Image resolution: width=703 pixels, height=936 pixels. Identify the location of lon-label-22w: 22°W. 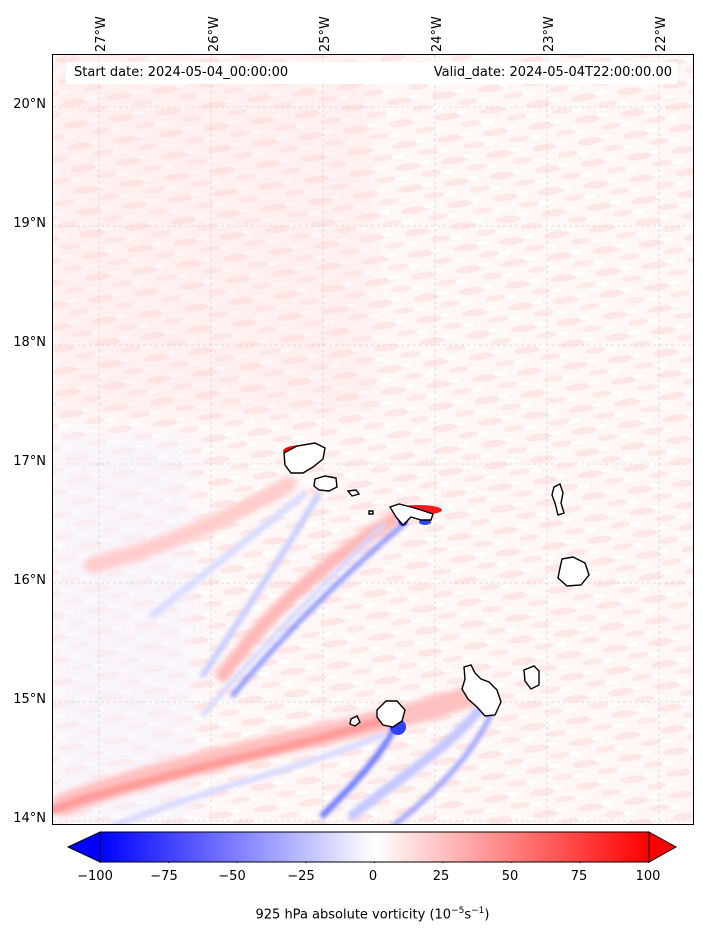
(661, 34).